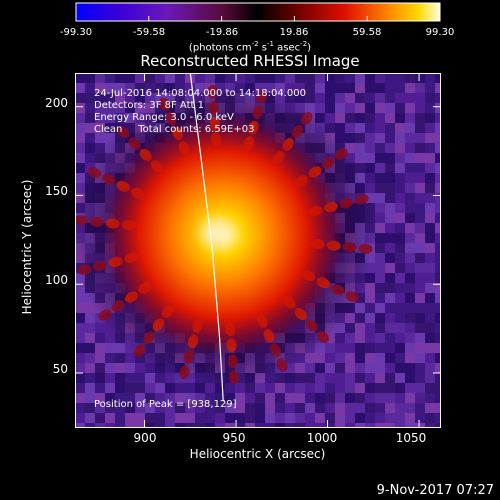  Describe the element at coordinates (145, 438) in the screenshot. I see `x-tick-label: 900` at that location.